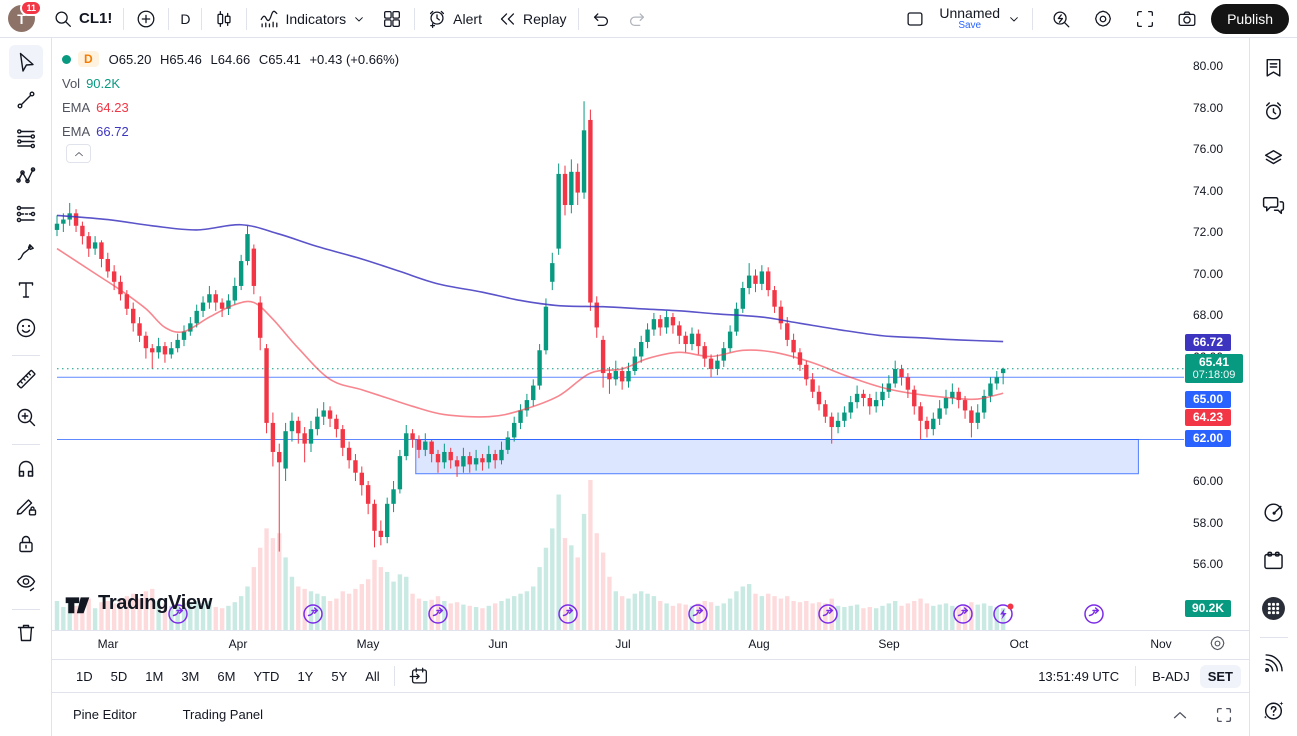  What do you see at coordinates (1014, 19) in the screenshot?
I see `chevron-down-icon` at bounding box center [1014, 19].